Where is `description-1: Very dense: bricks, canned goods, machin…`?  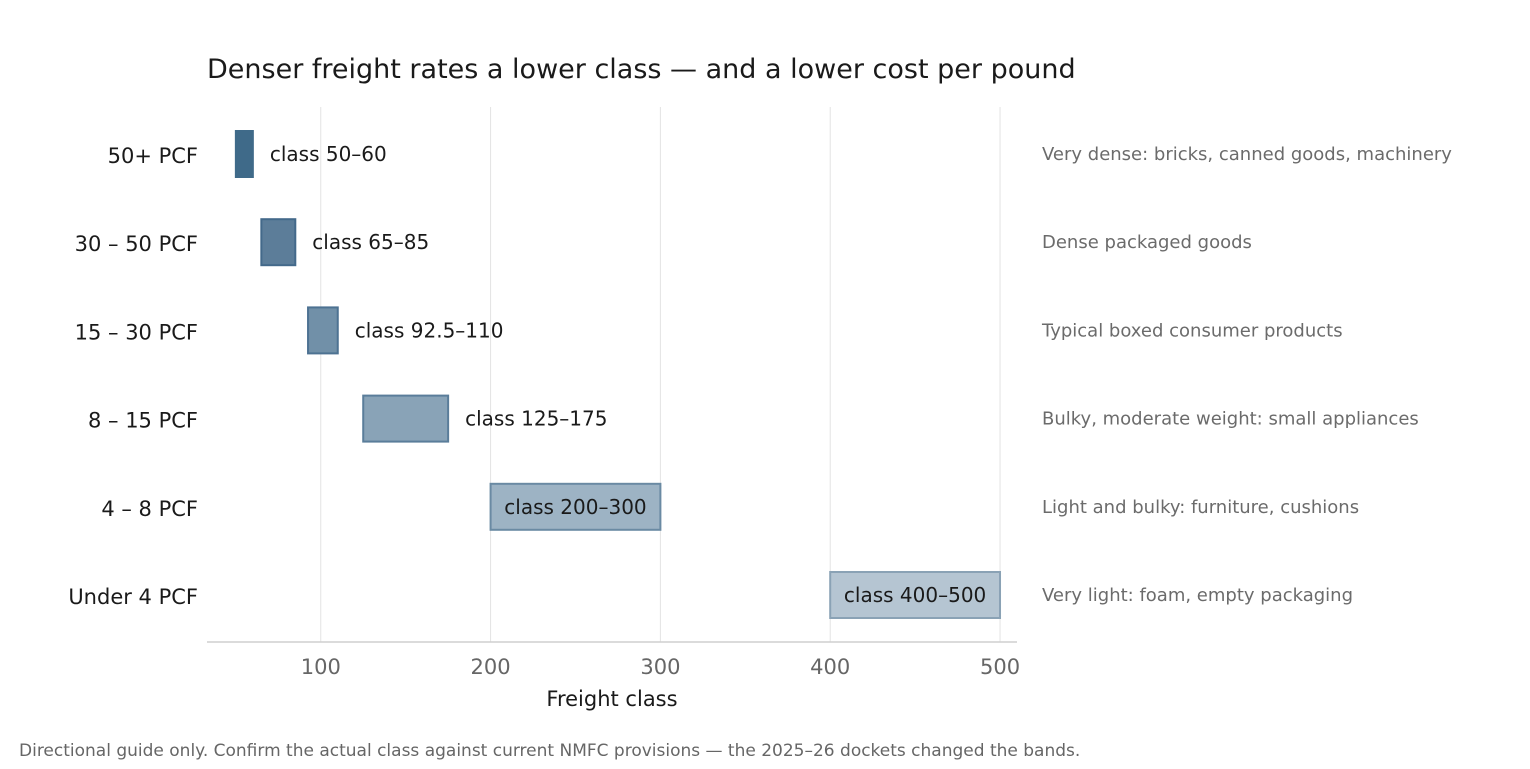 description-1: Very dense: bricks, canned goods, machin… is located at coordinates (1247, 154).